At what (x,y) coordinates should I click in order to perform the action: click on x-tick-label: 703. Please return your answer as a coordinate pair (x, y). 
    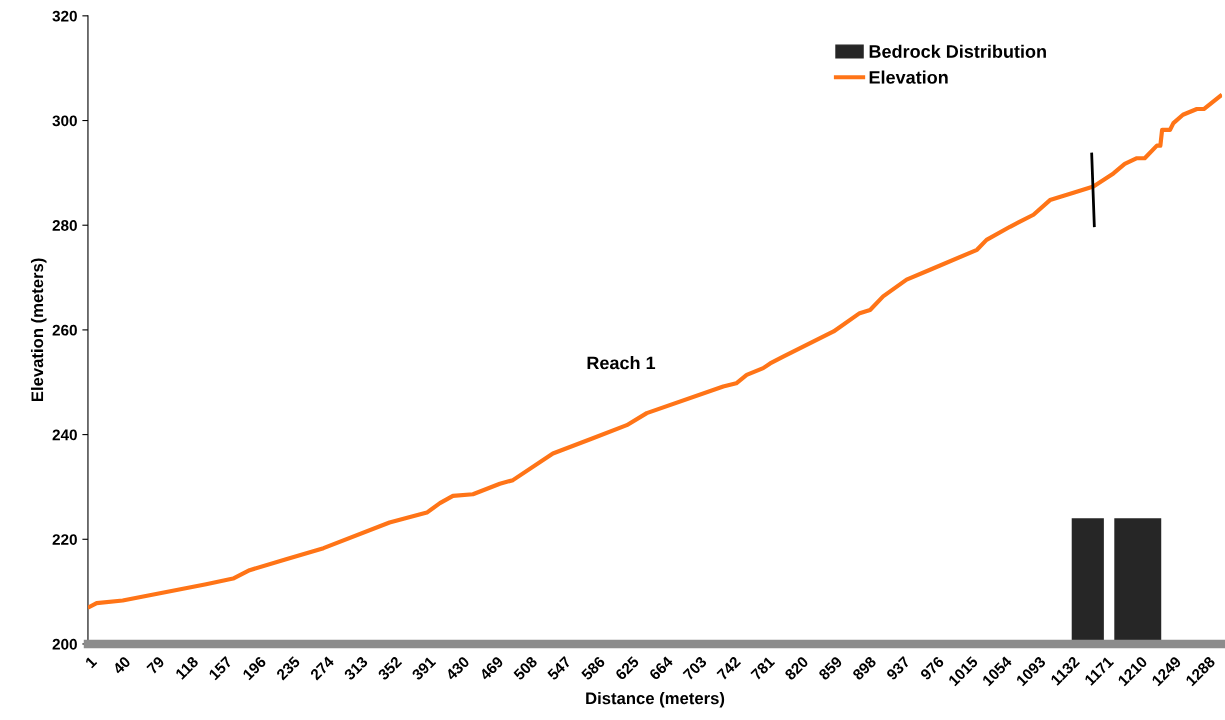
    Looking at the image, I should click on (695, 668).